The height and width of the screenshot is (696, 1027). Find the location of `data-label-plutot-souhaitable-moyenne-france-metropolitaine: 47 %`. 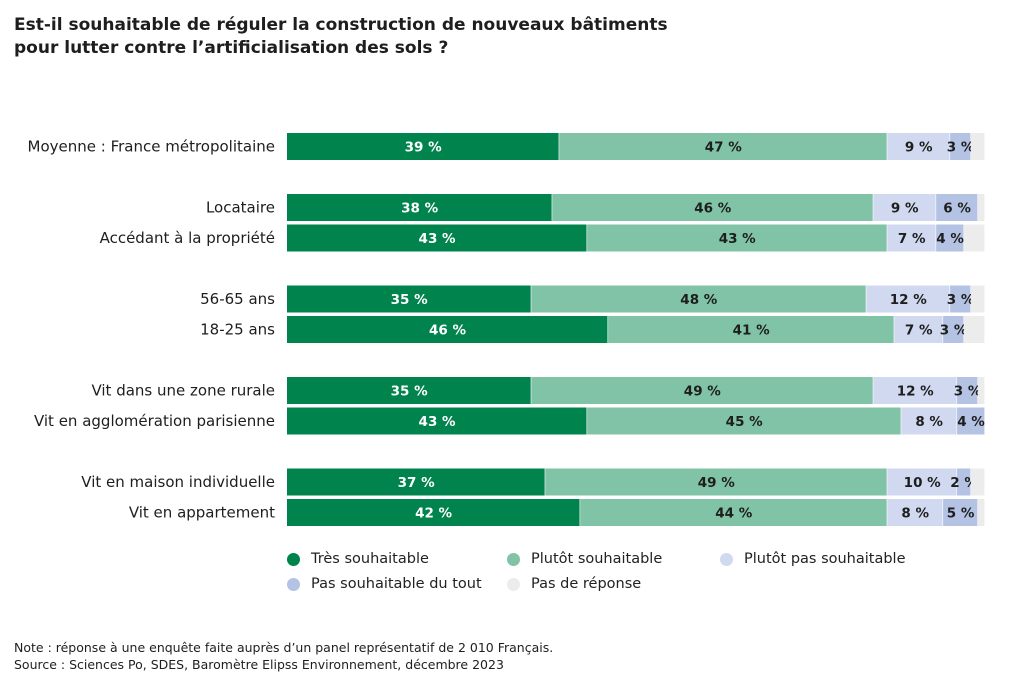

data-label-plutot-souhaitable-moyenne-france-metropolitaine: 47 % is located at coordinates (723, 148).